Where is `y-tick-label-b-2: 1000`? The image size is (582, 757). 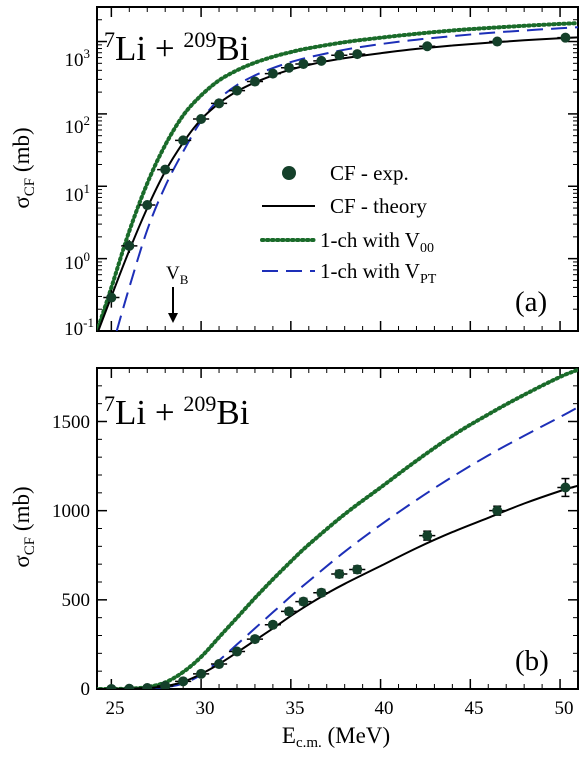
y-tick-label-b-2: 1000 is located at coordinates (71, 511).